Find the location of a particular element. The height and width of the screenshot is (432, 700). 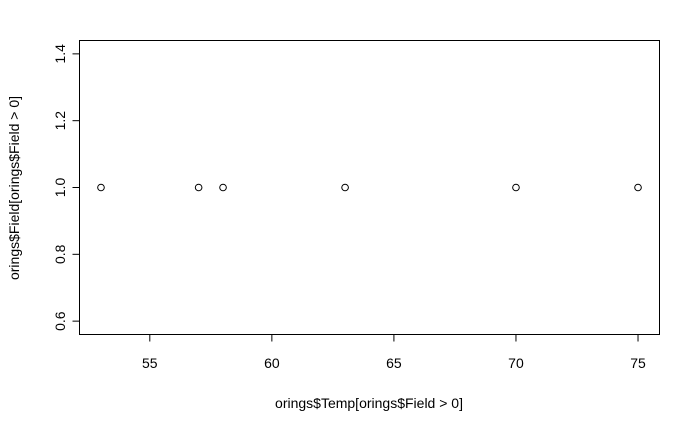

data-points is located at coordinates (369, 187).